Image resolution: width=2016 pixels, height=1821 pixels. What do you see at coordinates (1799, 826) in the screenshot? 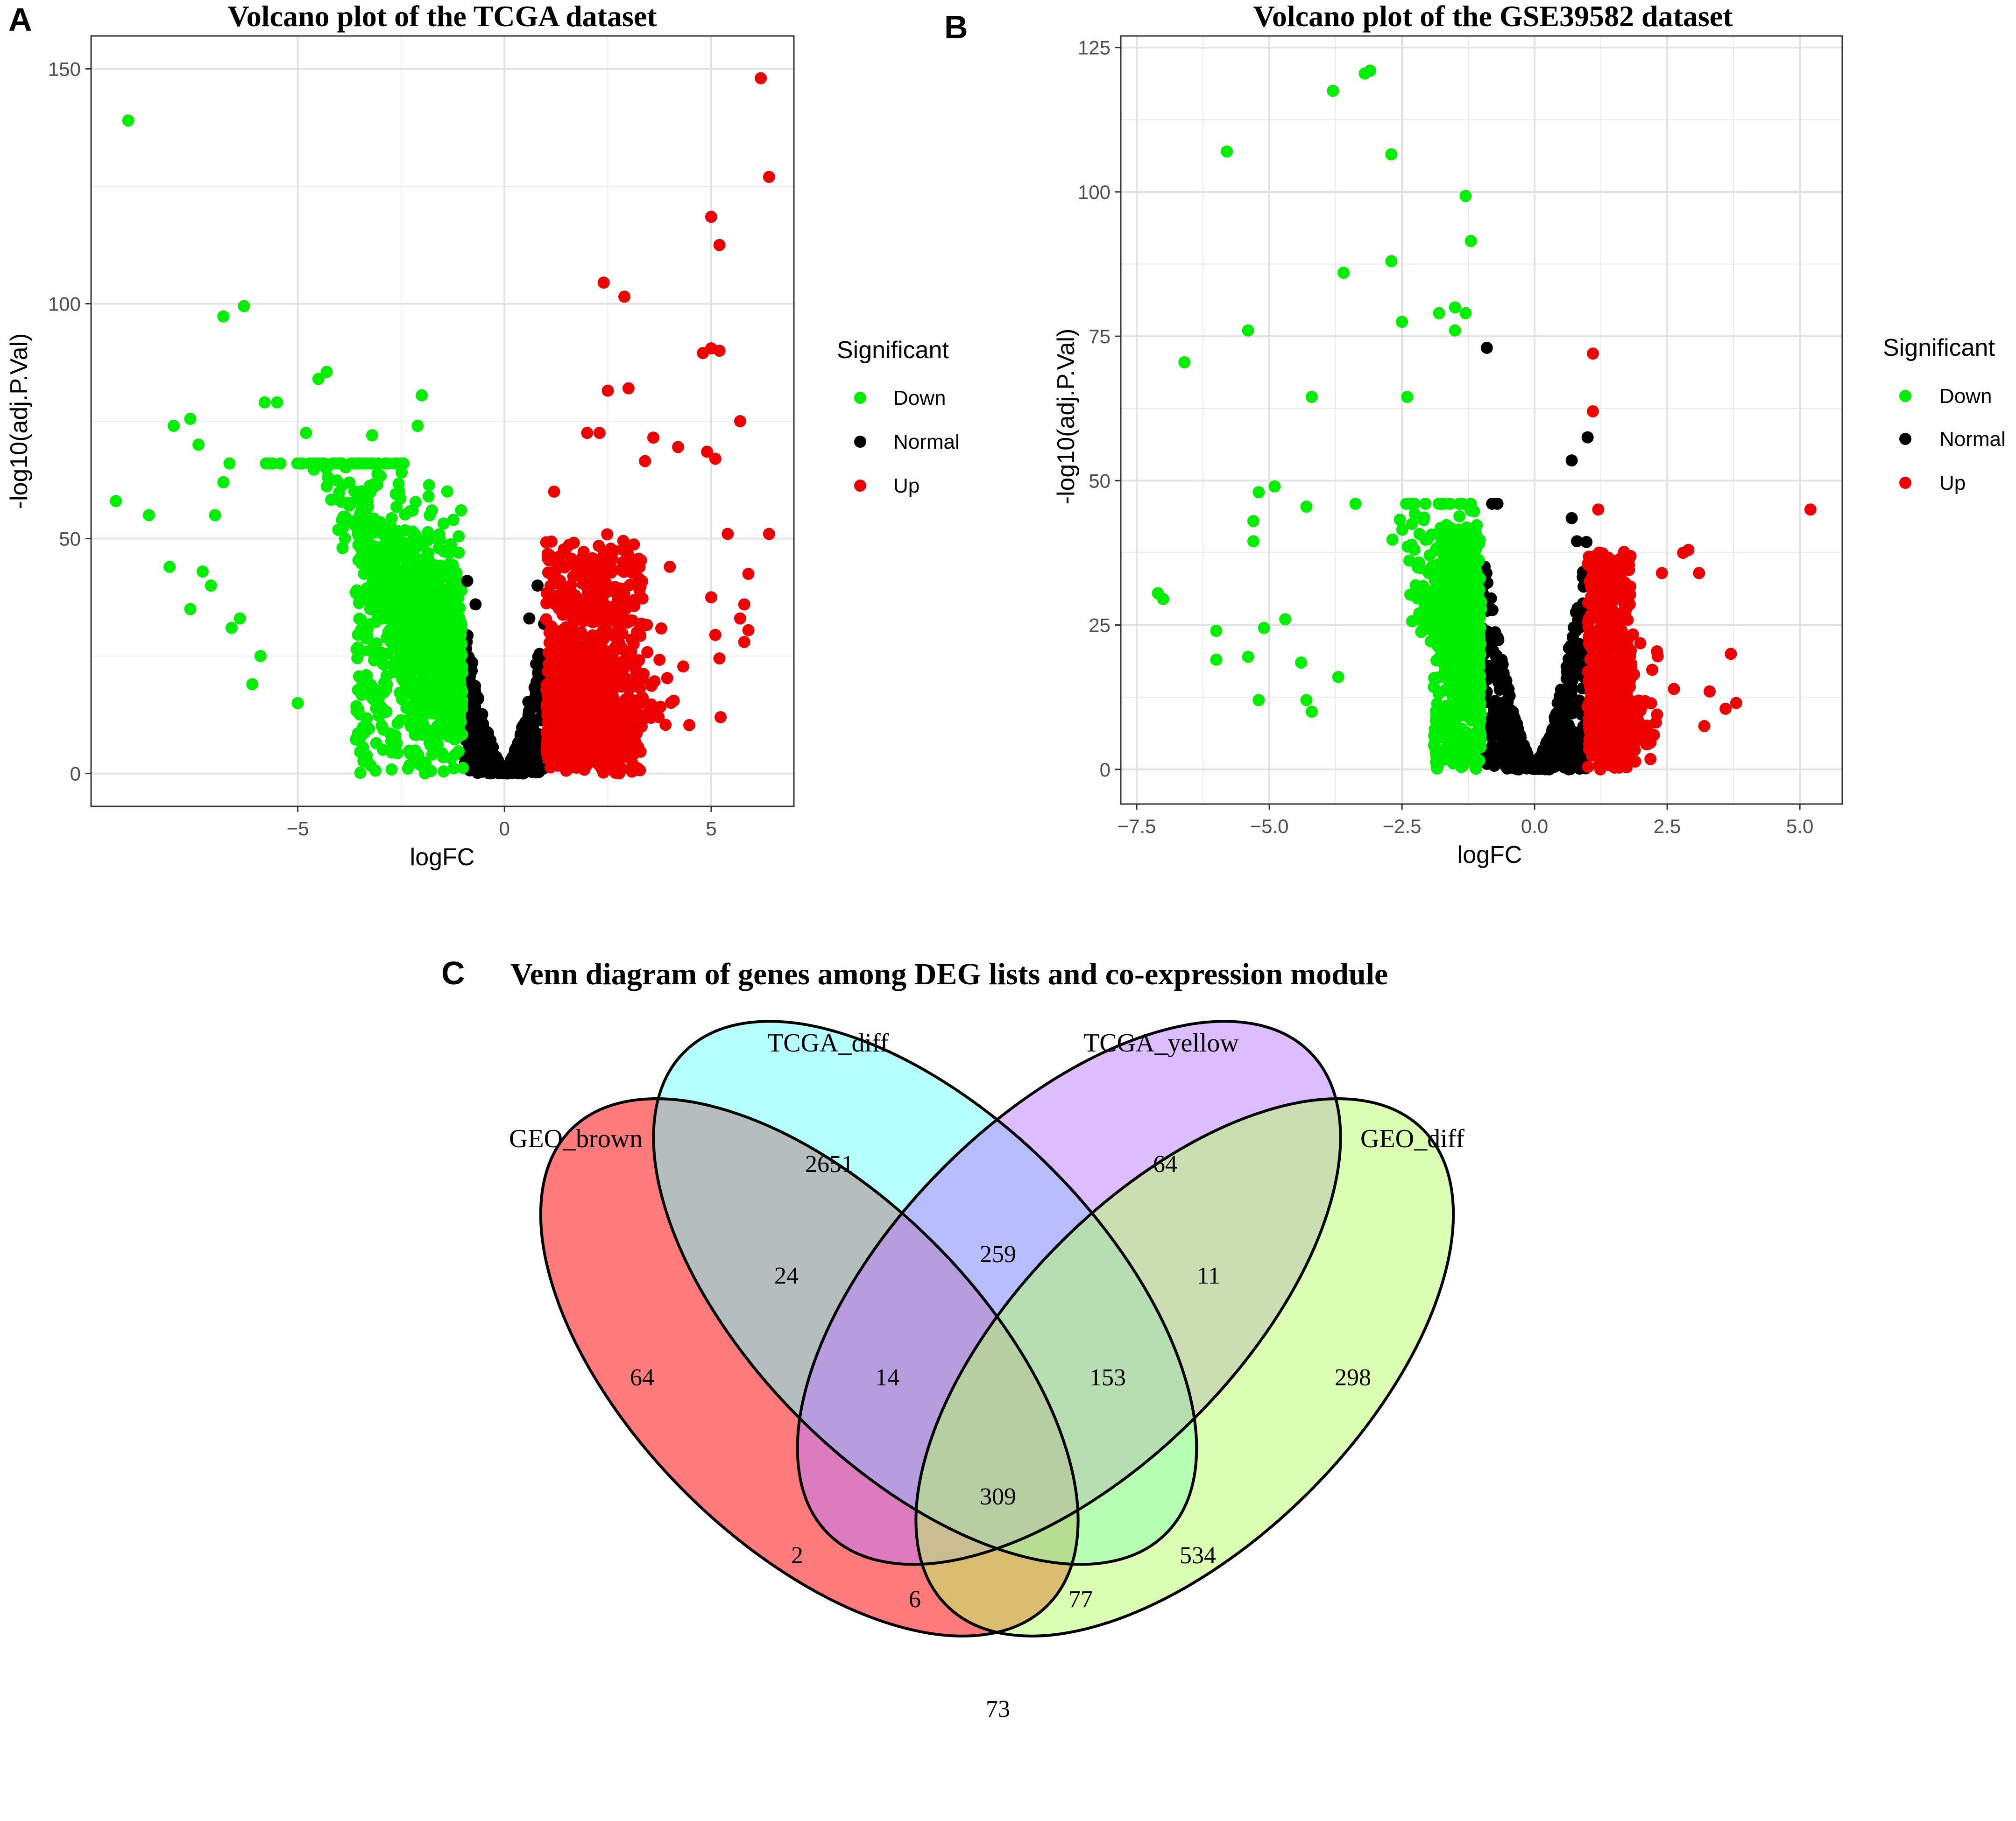
I see `x-tick-label: 5.0` at bounding box center [1799, 826].